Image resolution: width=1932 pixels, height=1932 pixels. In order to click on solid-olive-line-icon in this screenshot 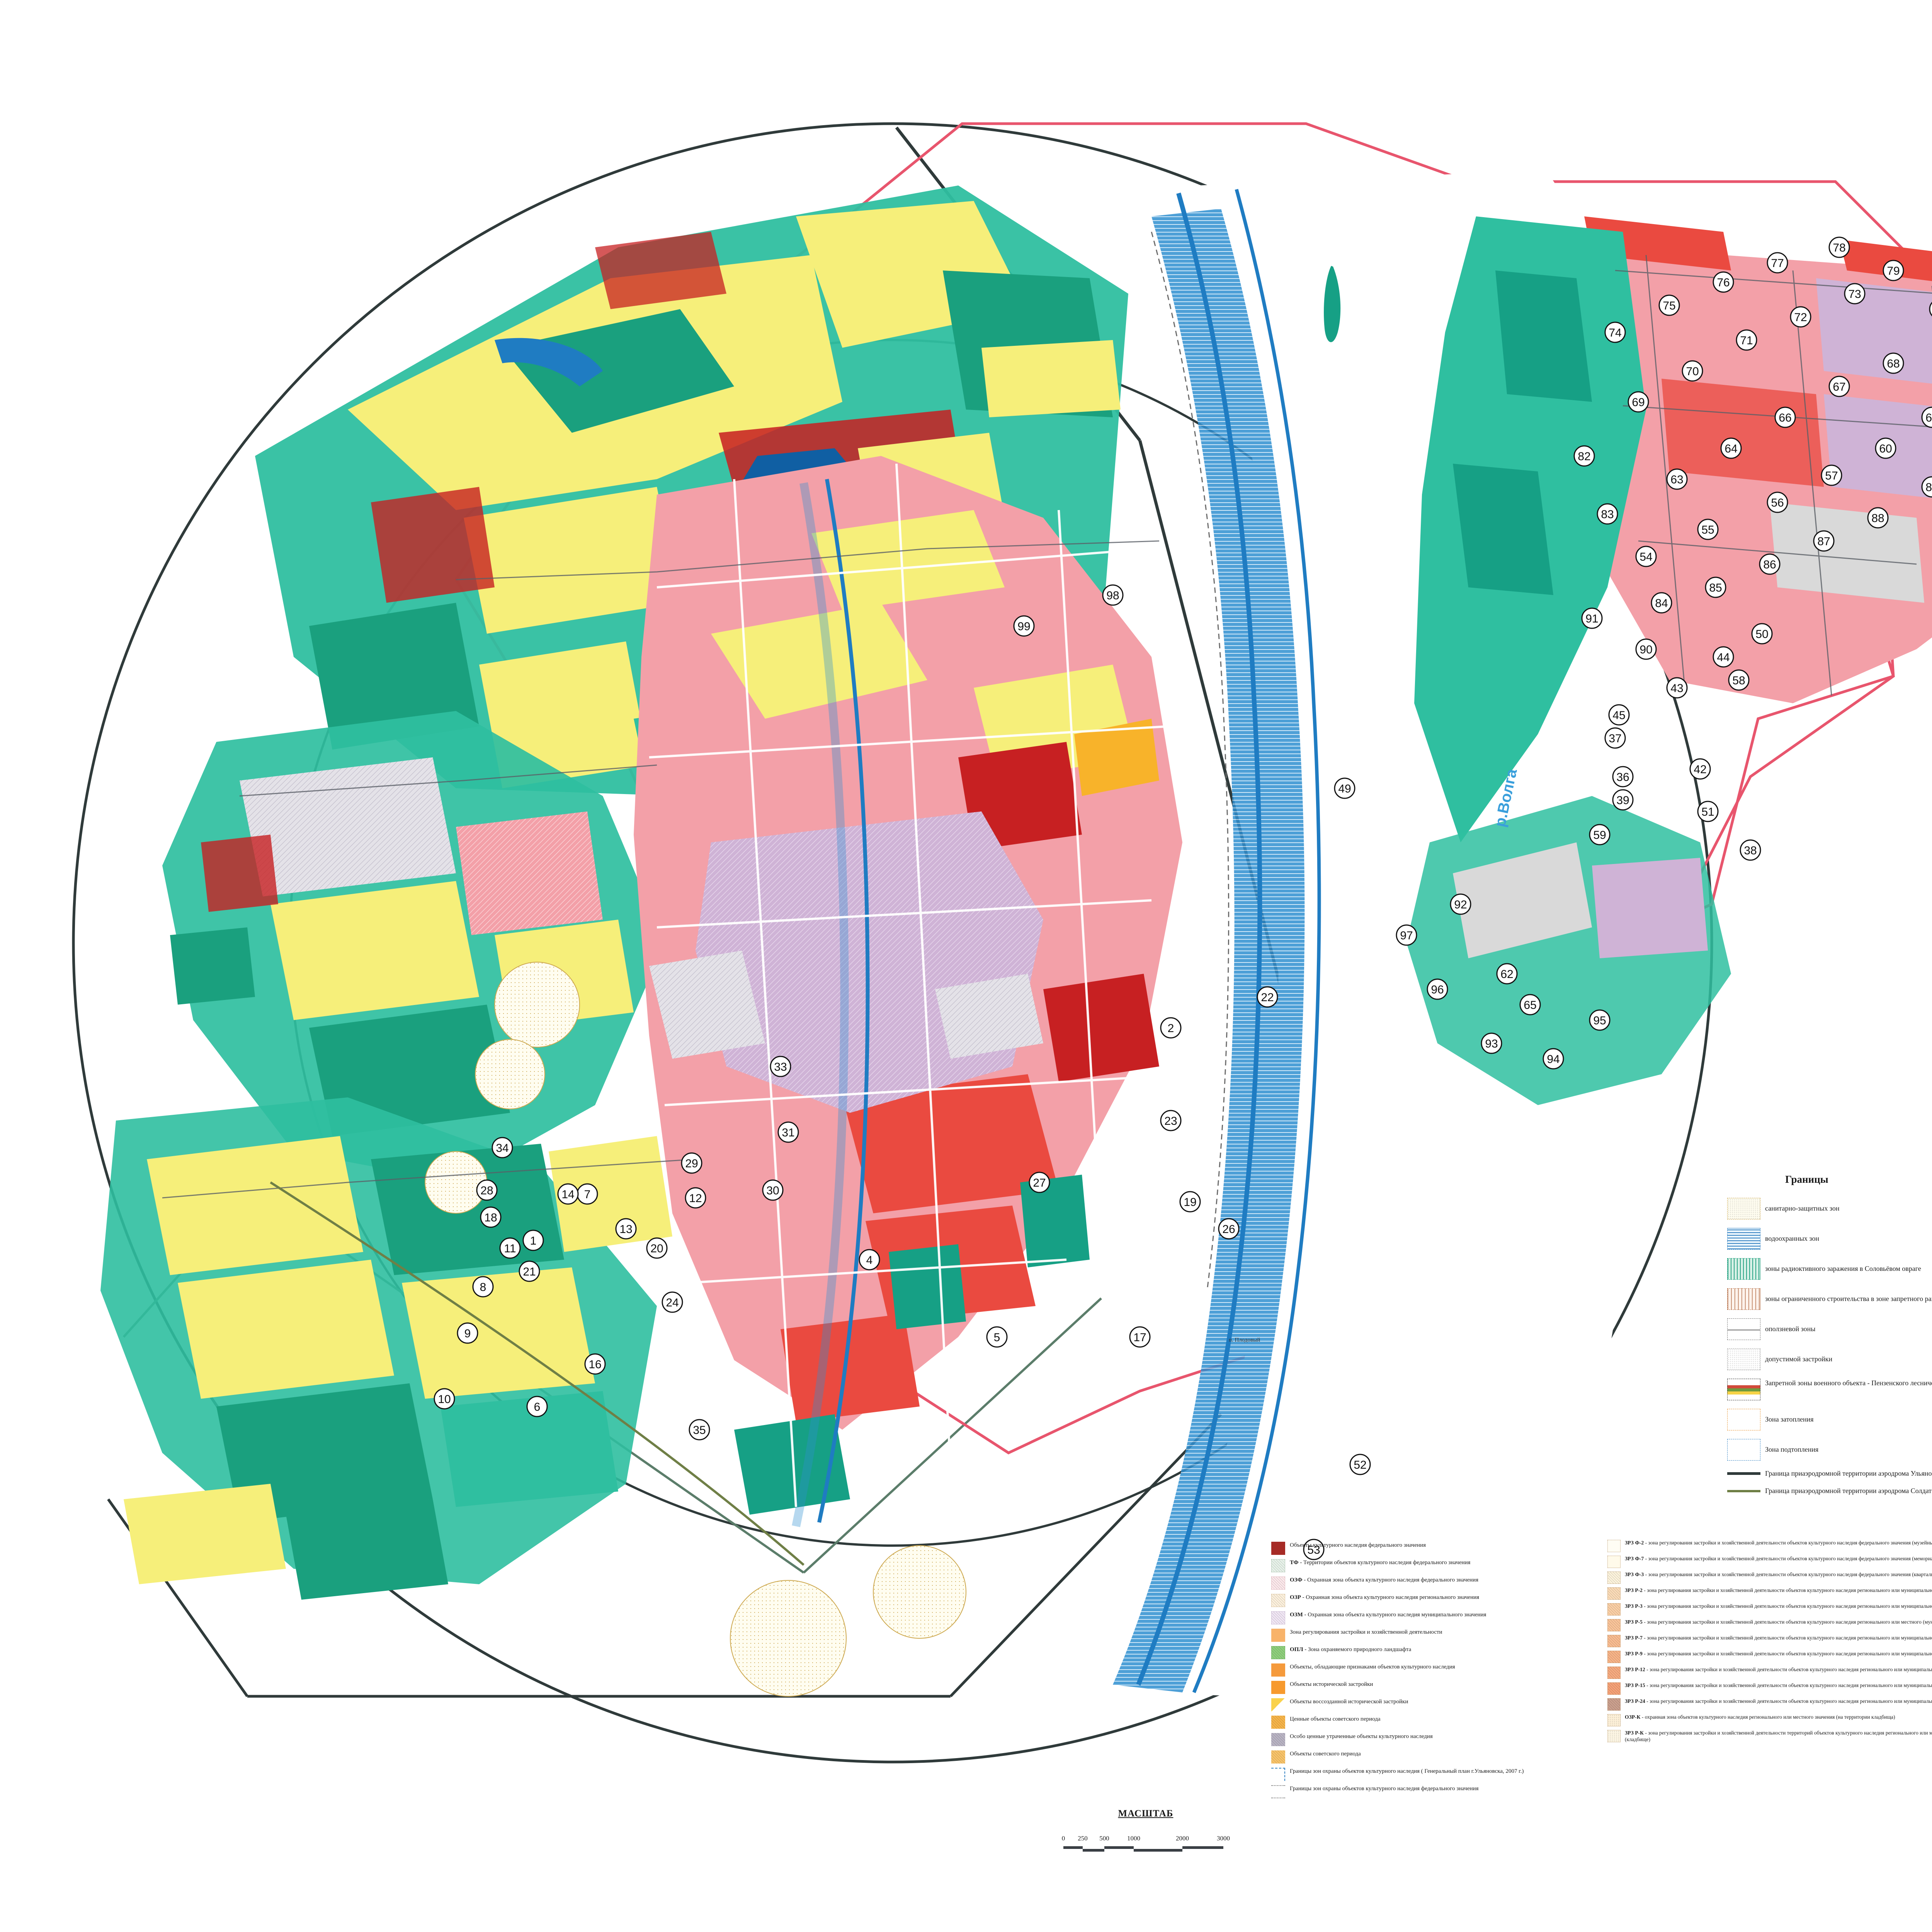, I will do `click(1743, 1491)`.